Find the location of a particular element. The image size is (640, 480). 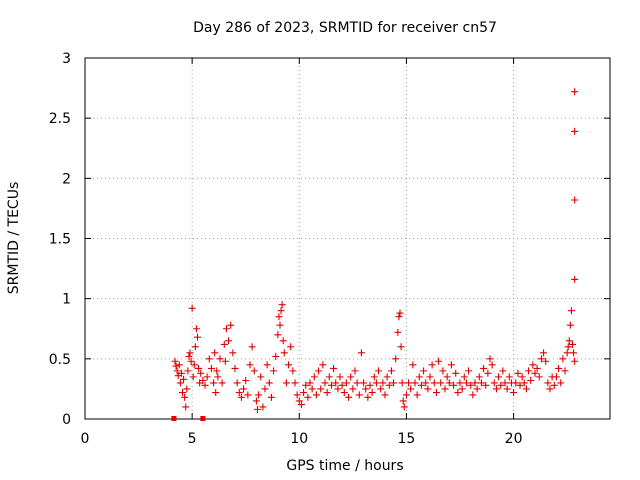

y-tick-label: 2 is located at coordinates (66, 179).